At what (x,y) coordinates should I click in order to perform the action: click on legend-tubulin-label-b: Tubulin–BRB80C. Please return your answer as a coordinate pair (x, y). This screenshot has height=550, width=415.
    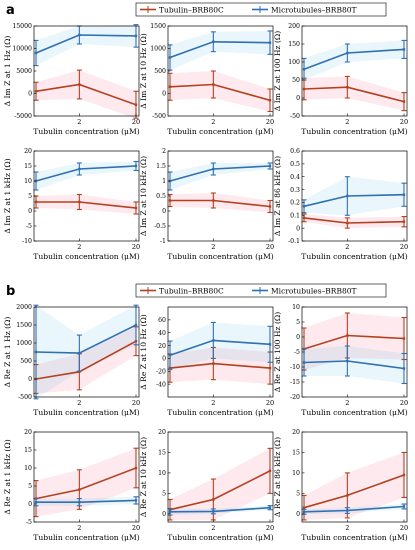
    Looking at the image, I should click on (191, 291).